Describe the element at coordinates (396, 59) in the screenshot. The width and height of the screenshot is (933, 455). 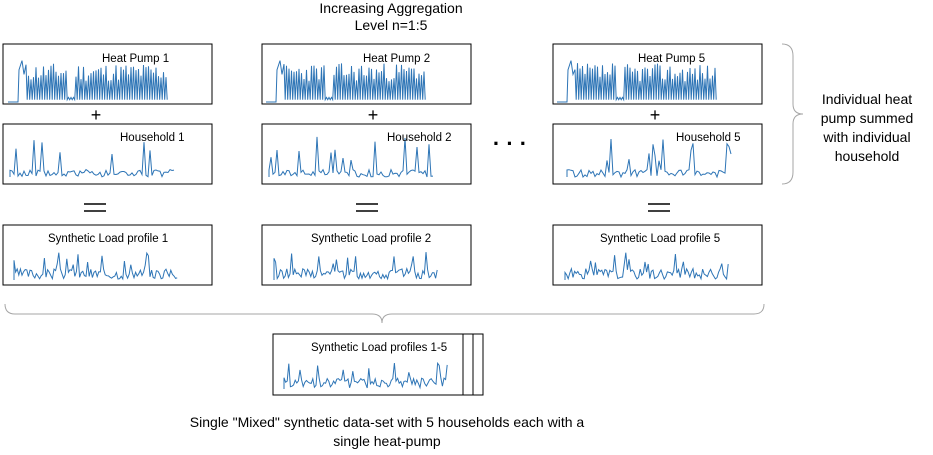
I see `heat-pump-label-2: Heat Pump 2` at that location.